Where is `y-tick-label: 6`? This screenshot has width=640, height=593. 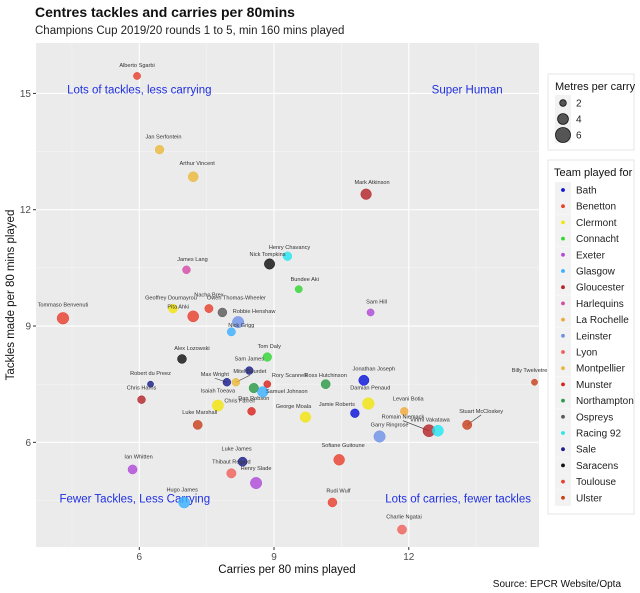 y-tick-label: 6 is located at coordinates (28, 443).